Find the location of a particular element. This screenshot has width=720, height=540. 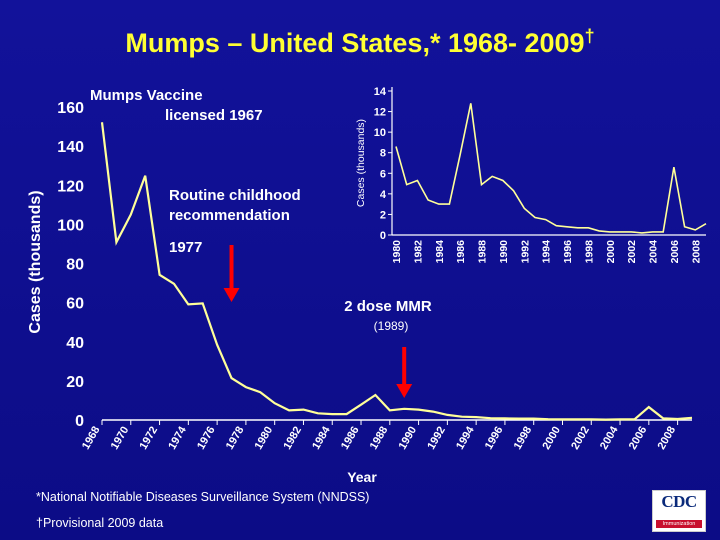

inset-x-tick-label: 1986 is located at coordinates (461, 252).